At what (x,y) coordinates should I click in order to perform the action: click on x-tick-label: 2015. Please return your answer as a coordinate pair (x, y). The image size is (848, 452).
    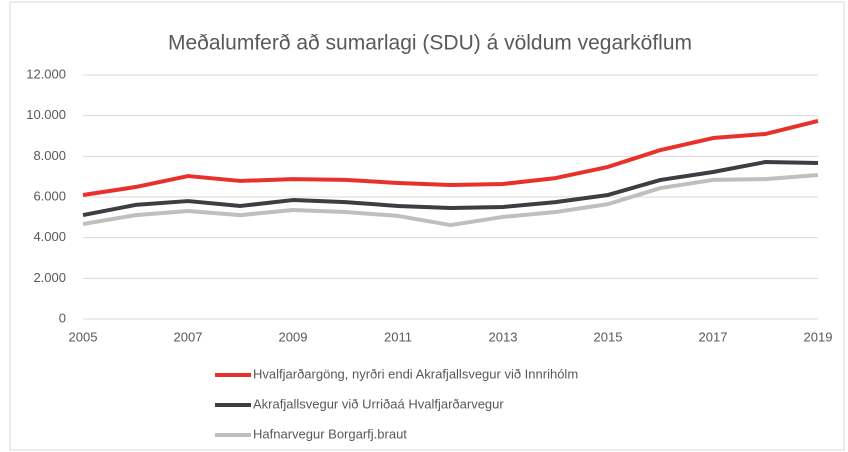
    Looking at the image, I should click on (608, 336).